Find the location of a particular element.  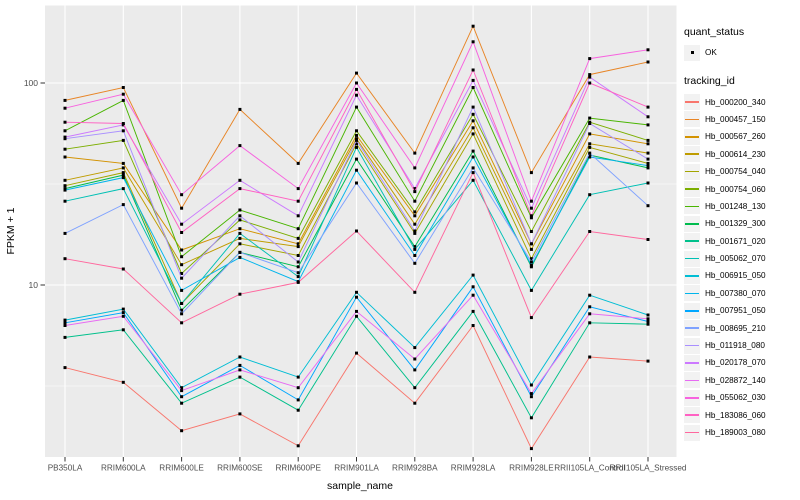

legend-item-label: Hb_005062_070 is located at coordinates (735, 259).